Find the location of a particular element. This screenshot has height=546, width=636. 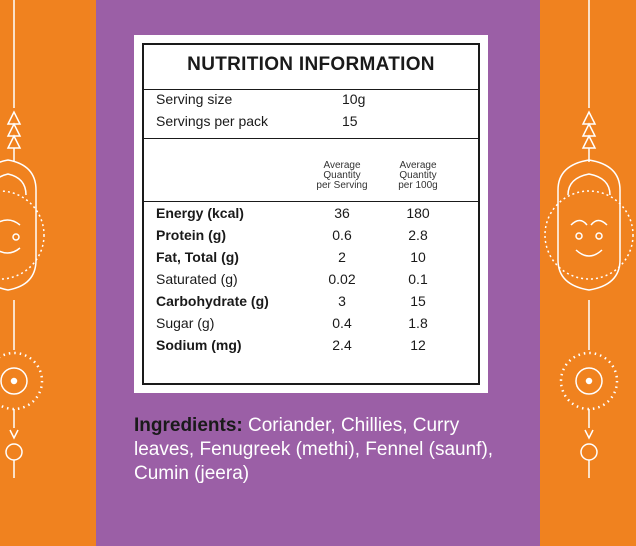

nutrient-name: Fat, Total (g) is located at coordinates (197, 257).